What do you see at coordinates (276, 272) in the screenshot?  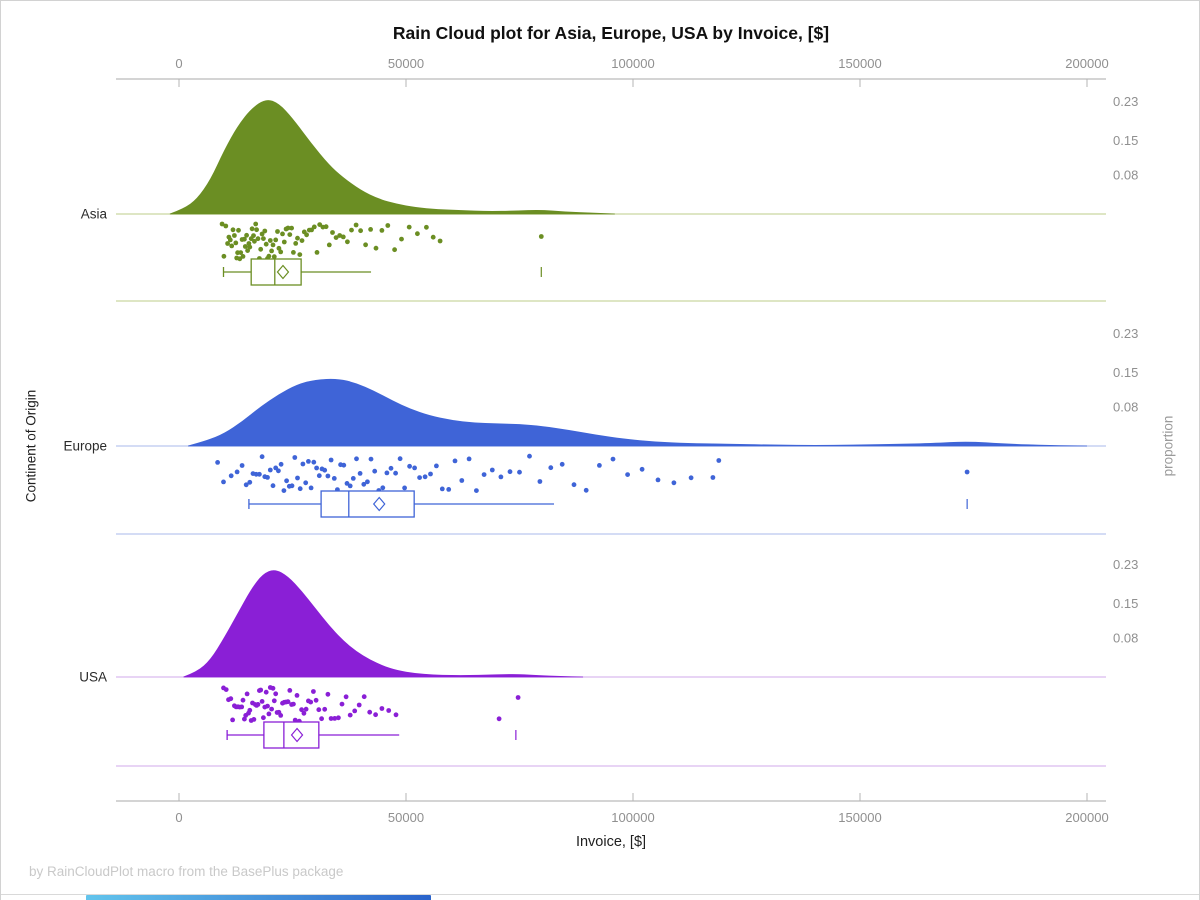 I see `box-asia` at bounding box center [276, 272].